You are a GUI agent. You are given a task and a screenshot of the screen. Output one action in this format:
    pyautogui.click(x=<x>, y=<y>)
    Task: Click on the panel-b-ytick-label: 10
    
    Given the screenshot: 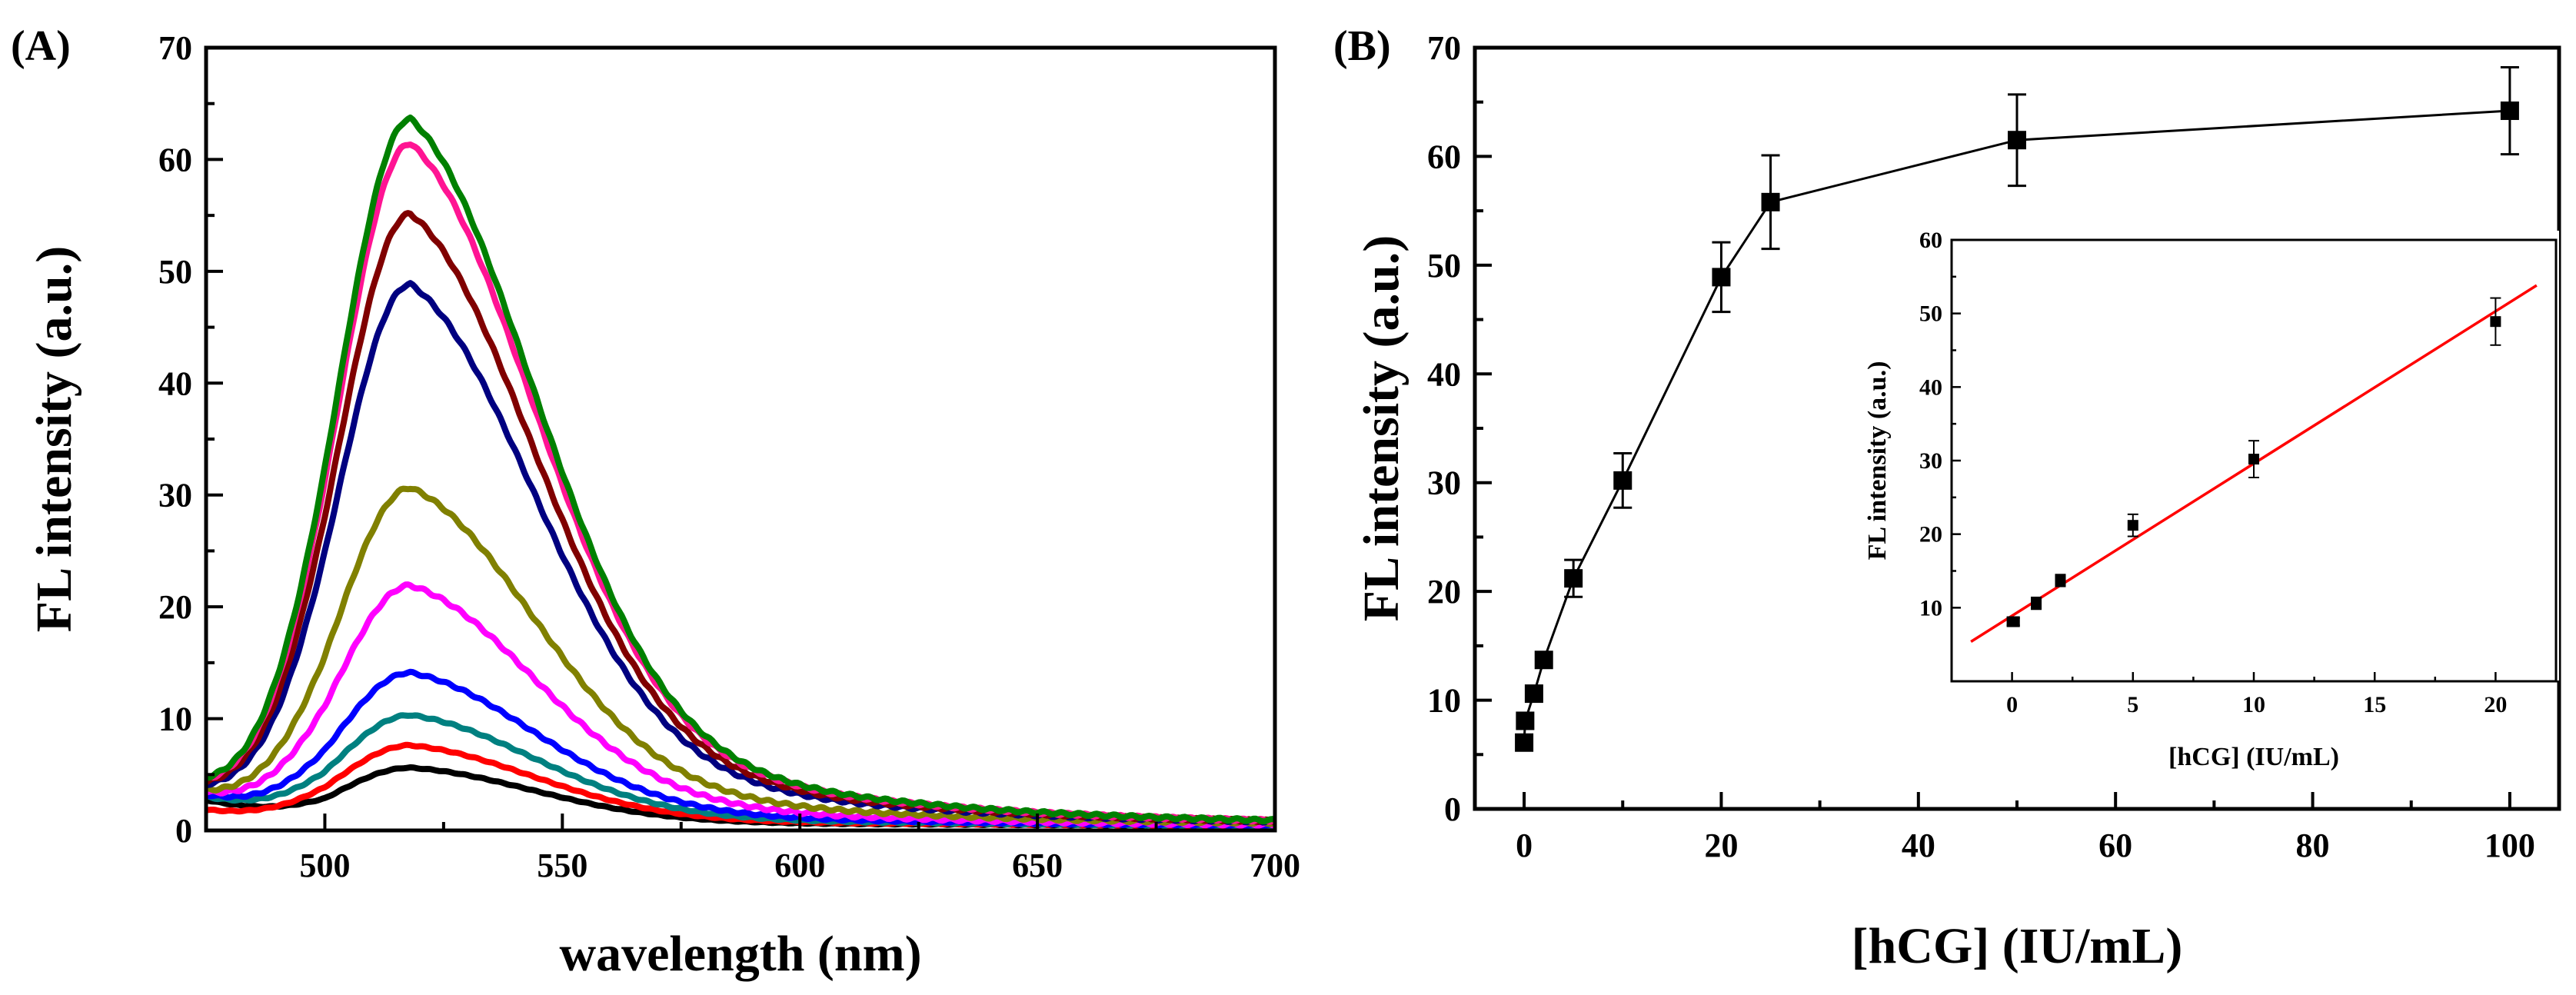 What is the action you would take?
    pyautogui.click(x=1444, y=701)
    